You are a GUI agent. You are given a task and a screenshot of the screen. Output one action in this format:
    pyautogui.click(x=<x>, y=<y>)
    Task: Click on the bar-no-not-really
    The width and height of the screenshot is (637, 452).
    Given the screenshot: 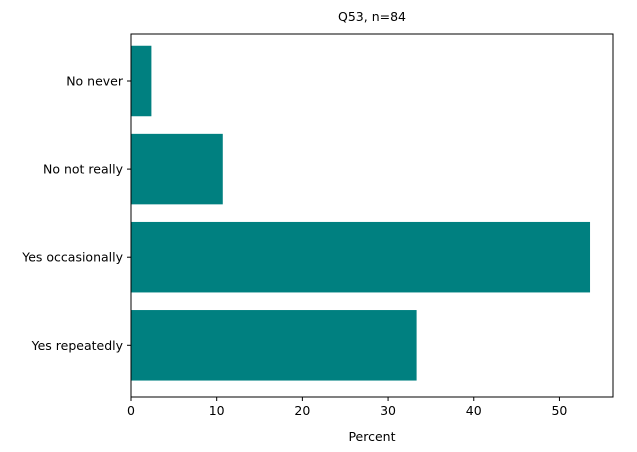 What is the action you would take?
    pyautogui.click(x=177, y=169)
    